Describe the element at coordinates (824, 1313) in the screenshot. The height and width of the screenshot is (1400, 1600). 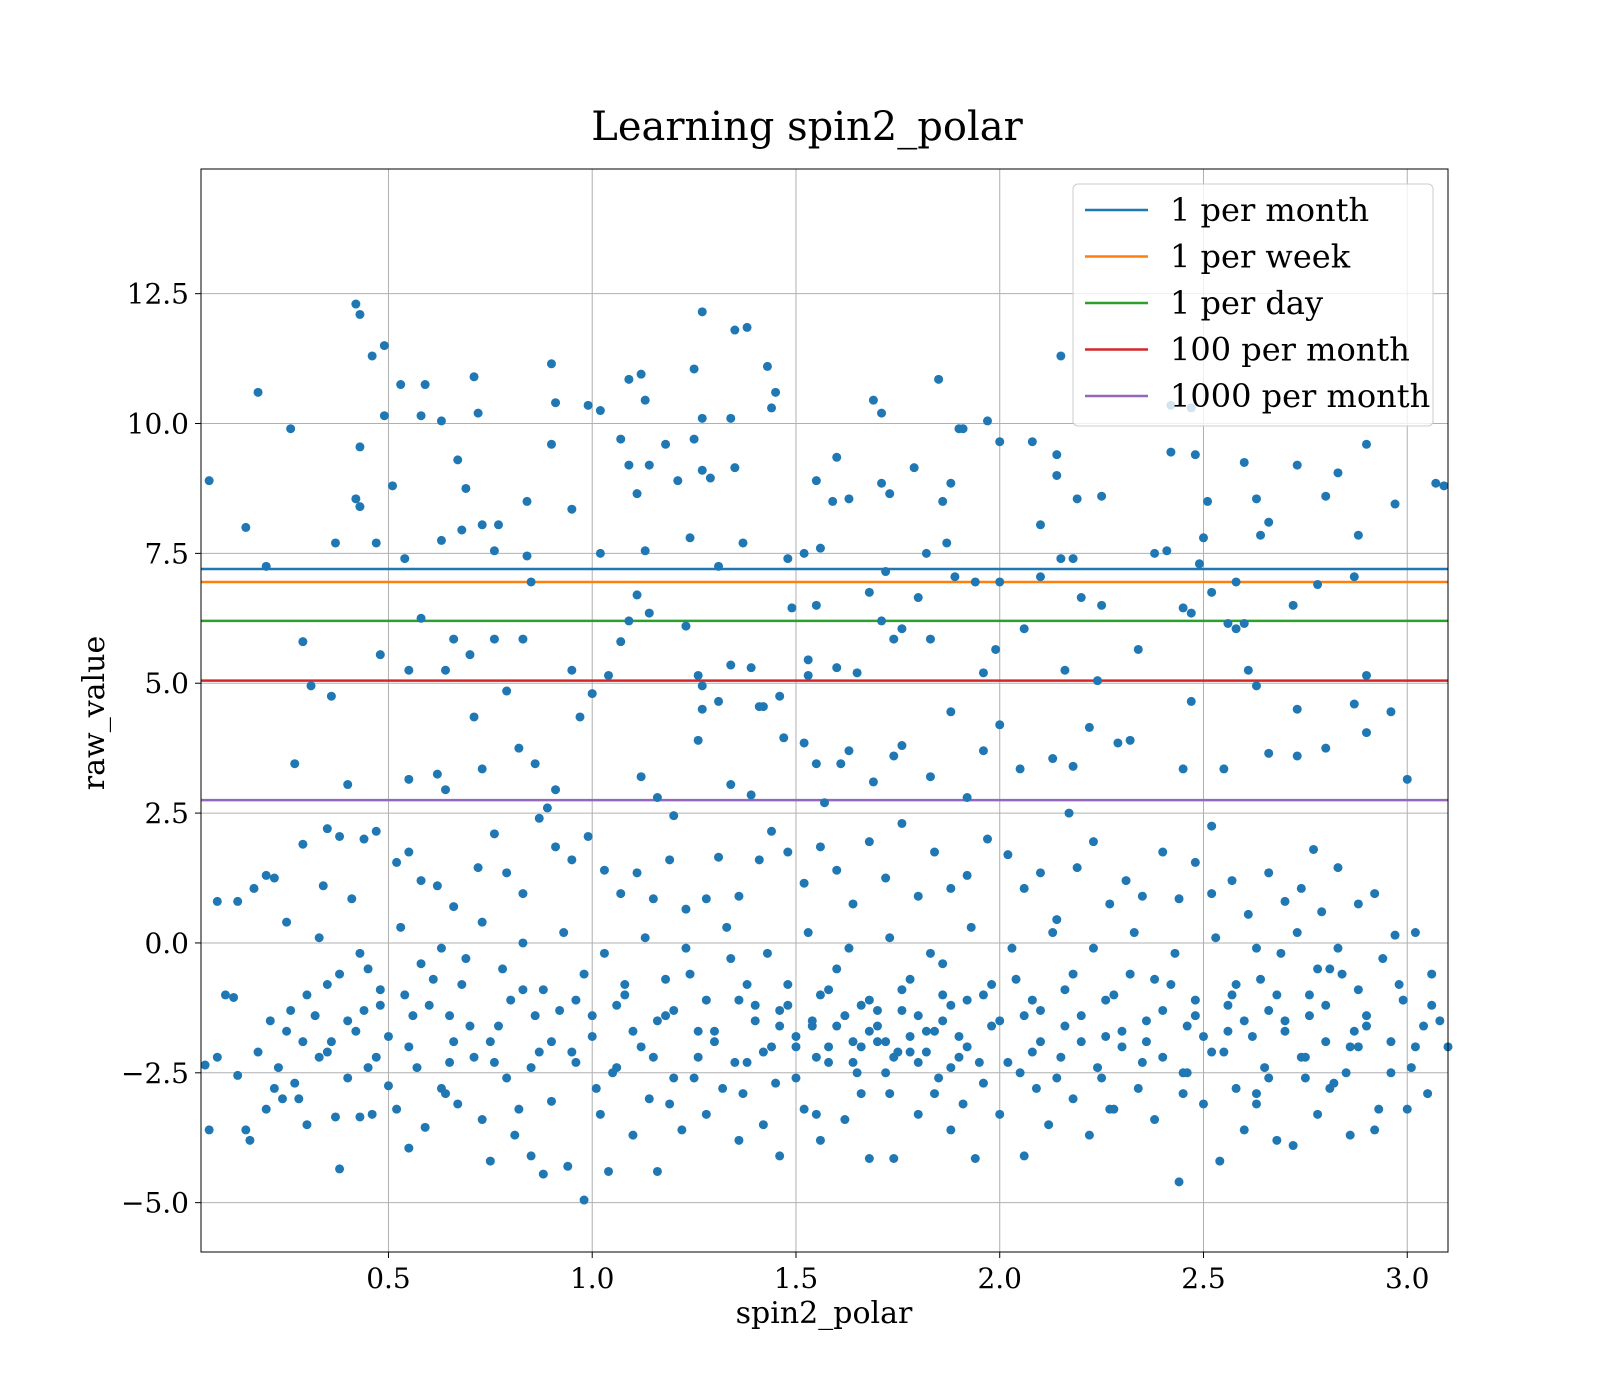
I see `x-axis-label: spin2_polar` at that location.